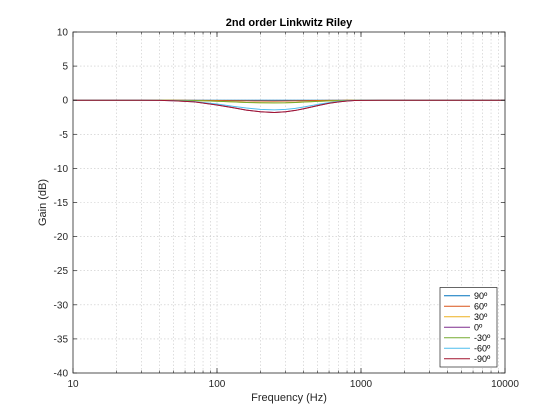 This screenshot has width=560, height=420. What do you see at coordinates (482, 348) in the screenshot?
I see `legend-label: -60º` at bounding box center [482, 348].